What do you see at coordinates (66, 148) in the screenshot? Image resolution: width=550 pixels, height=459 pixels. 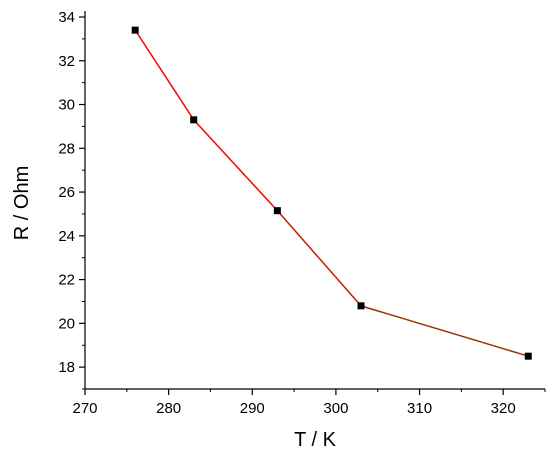 I see `y-tick-label: 28` at bounding box center [66, 148].